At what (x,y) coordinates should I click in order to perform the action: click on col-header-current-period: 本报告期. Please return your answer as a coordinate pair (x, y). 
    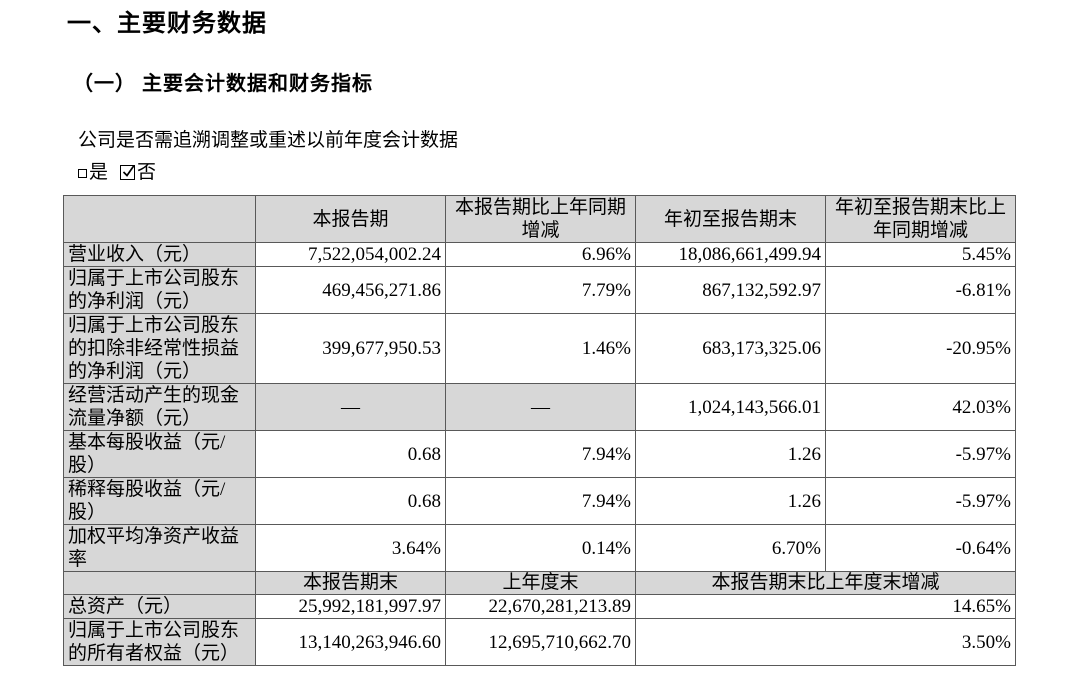
    Looking at the image, I should click on (350, 219).